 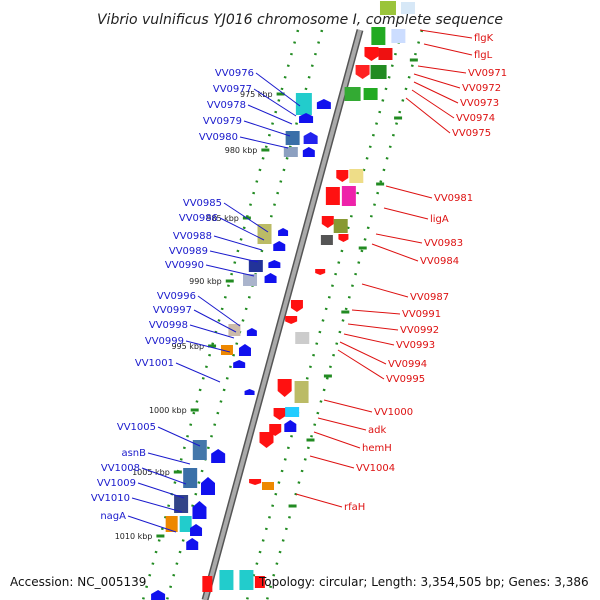 I want to click on gene-label-left: VV1001, so click(x=154, y=363).